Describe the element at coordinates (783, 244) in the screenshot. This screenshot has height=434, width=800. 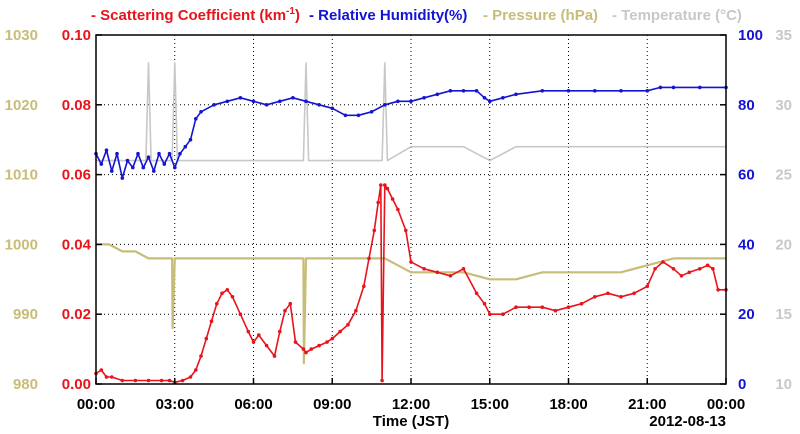
I see `temperature-axis-label: 20` at that location.